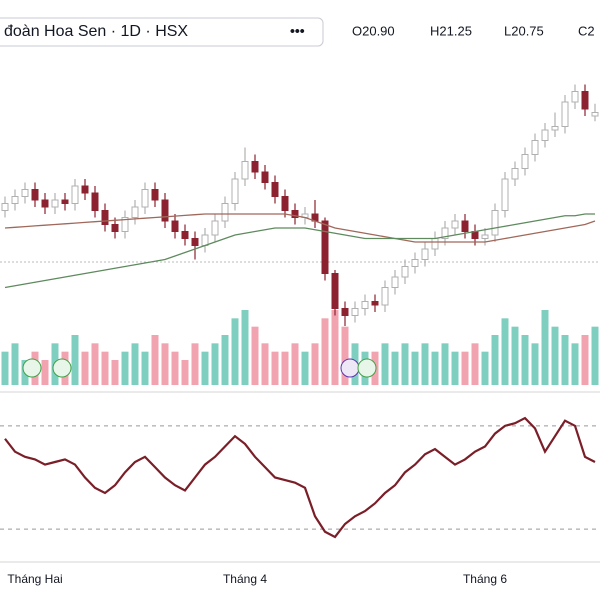  What do you see at coordinates (162, 32) in the screenshot?
I see `symbol-box` at bounding box center [162, 32].